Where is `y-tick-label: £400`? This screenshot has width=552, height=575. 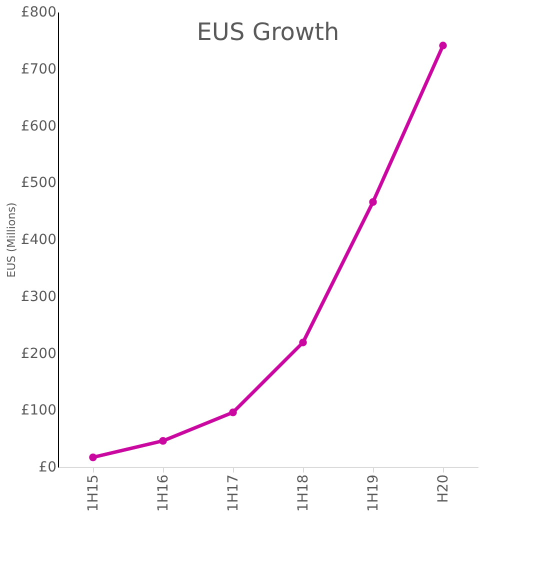 y-tick-label: £400 is located at coordinates (38, 240).